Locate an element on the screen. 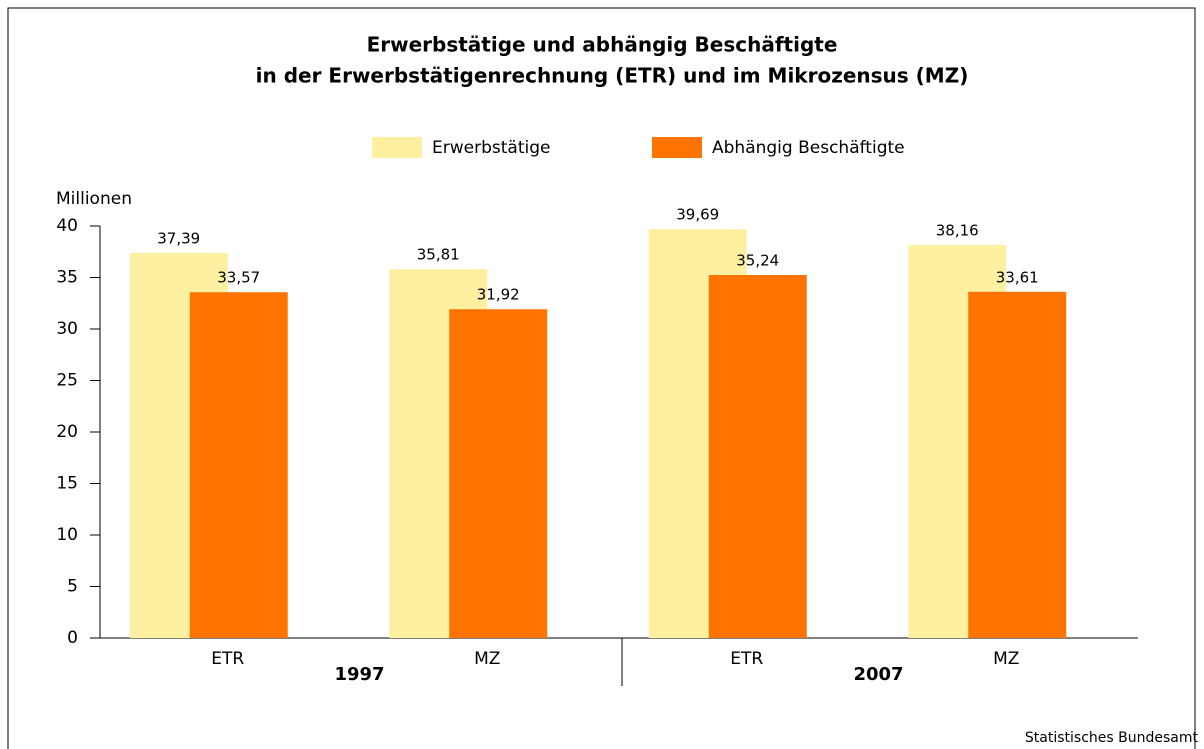 This screenshot has height=749, width=1204. y-tick-label: 40 is located at coordinates (67, 226).